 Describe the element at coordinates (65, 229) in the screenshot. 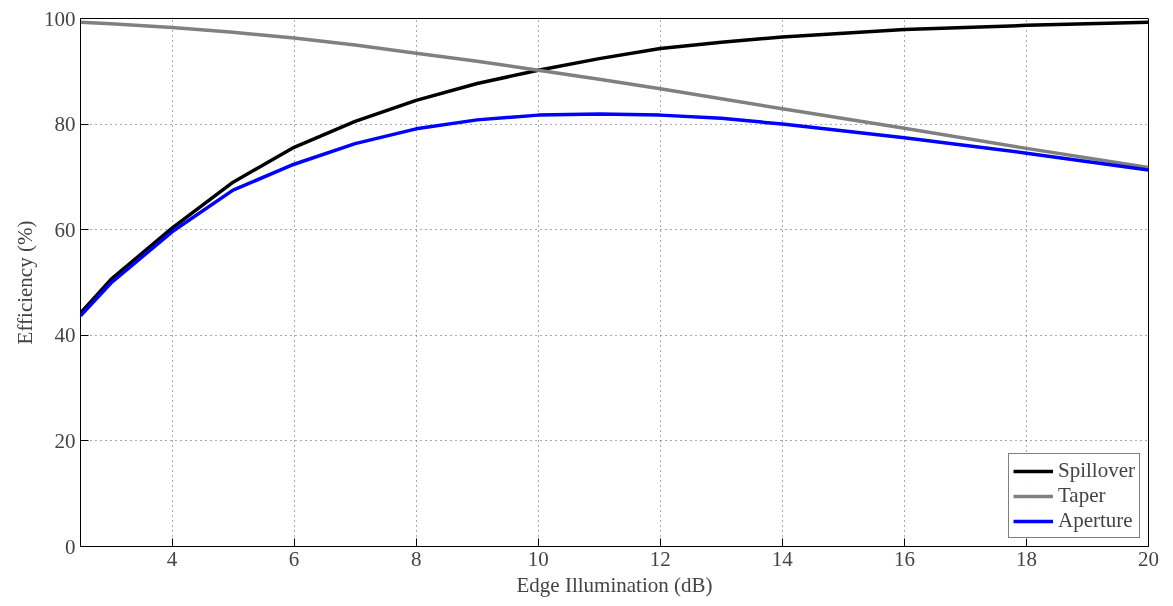

I see `y-tick-label: 60` at that location.